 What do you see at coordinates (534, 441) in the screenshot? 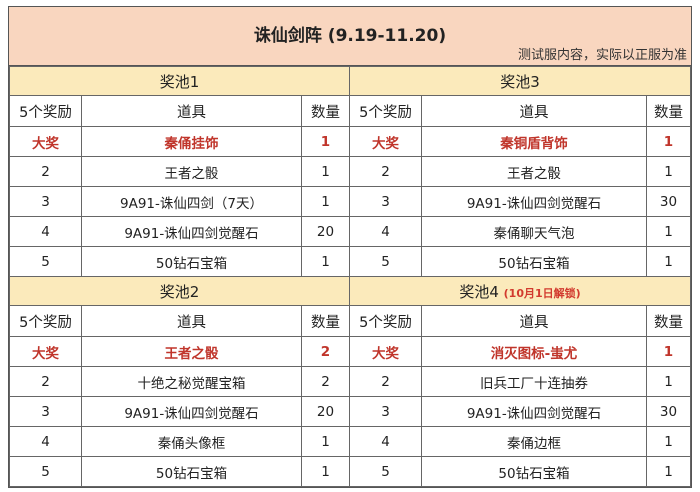
I see `cell-item: 秦俑边框` at bounding box center [534, 441].